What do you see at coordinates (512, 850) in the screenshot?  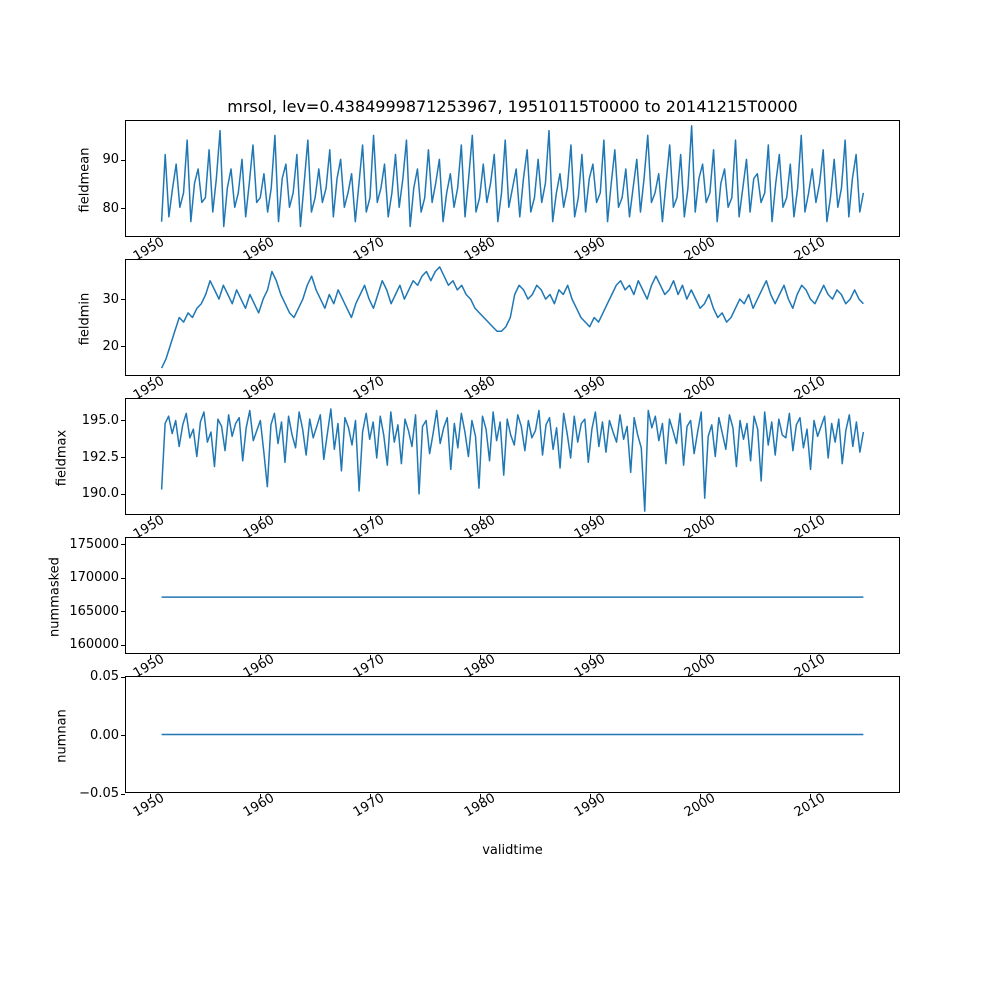 I see `x-axis-label: validtime` at bounding box center [512, 850].